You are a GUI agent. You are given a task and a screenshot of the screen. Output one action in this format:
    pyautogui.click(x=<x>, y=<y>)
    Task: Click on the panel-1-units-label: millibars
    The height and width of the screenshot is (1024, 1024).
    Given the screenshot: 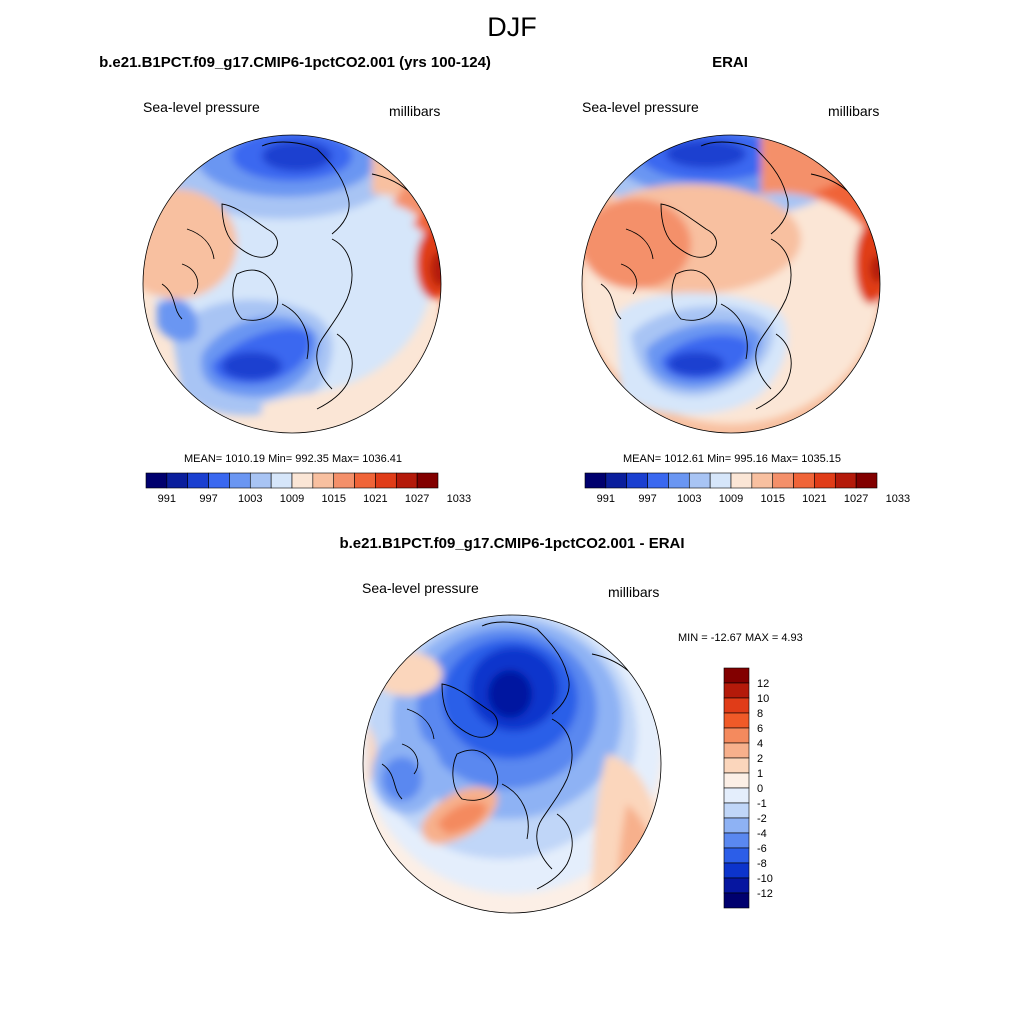 What is the action you would take?
    pyautogui.click(x=415, y=111)
    